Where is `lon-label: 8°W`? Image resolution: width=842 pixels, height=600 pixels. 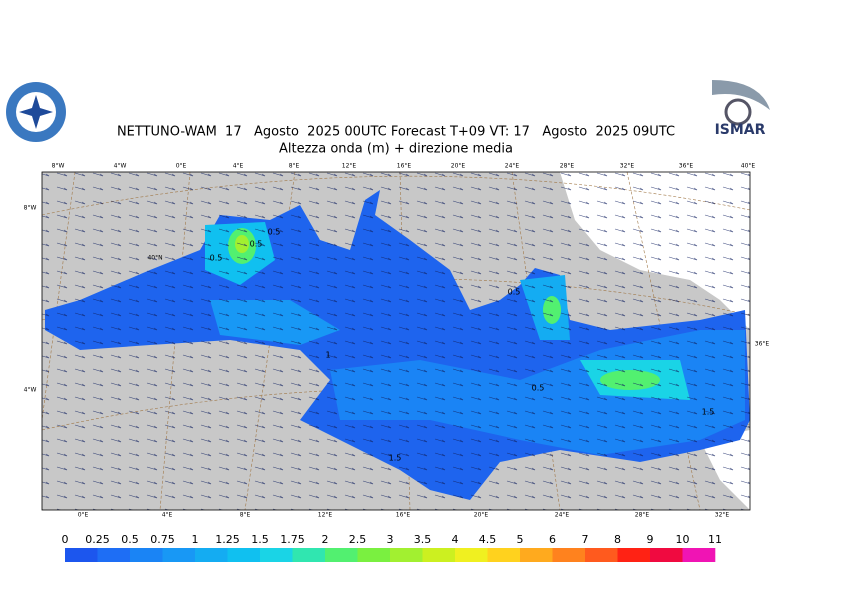 lon-label: 8°W is located at coordinates (58, 166).